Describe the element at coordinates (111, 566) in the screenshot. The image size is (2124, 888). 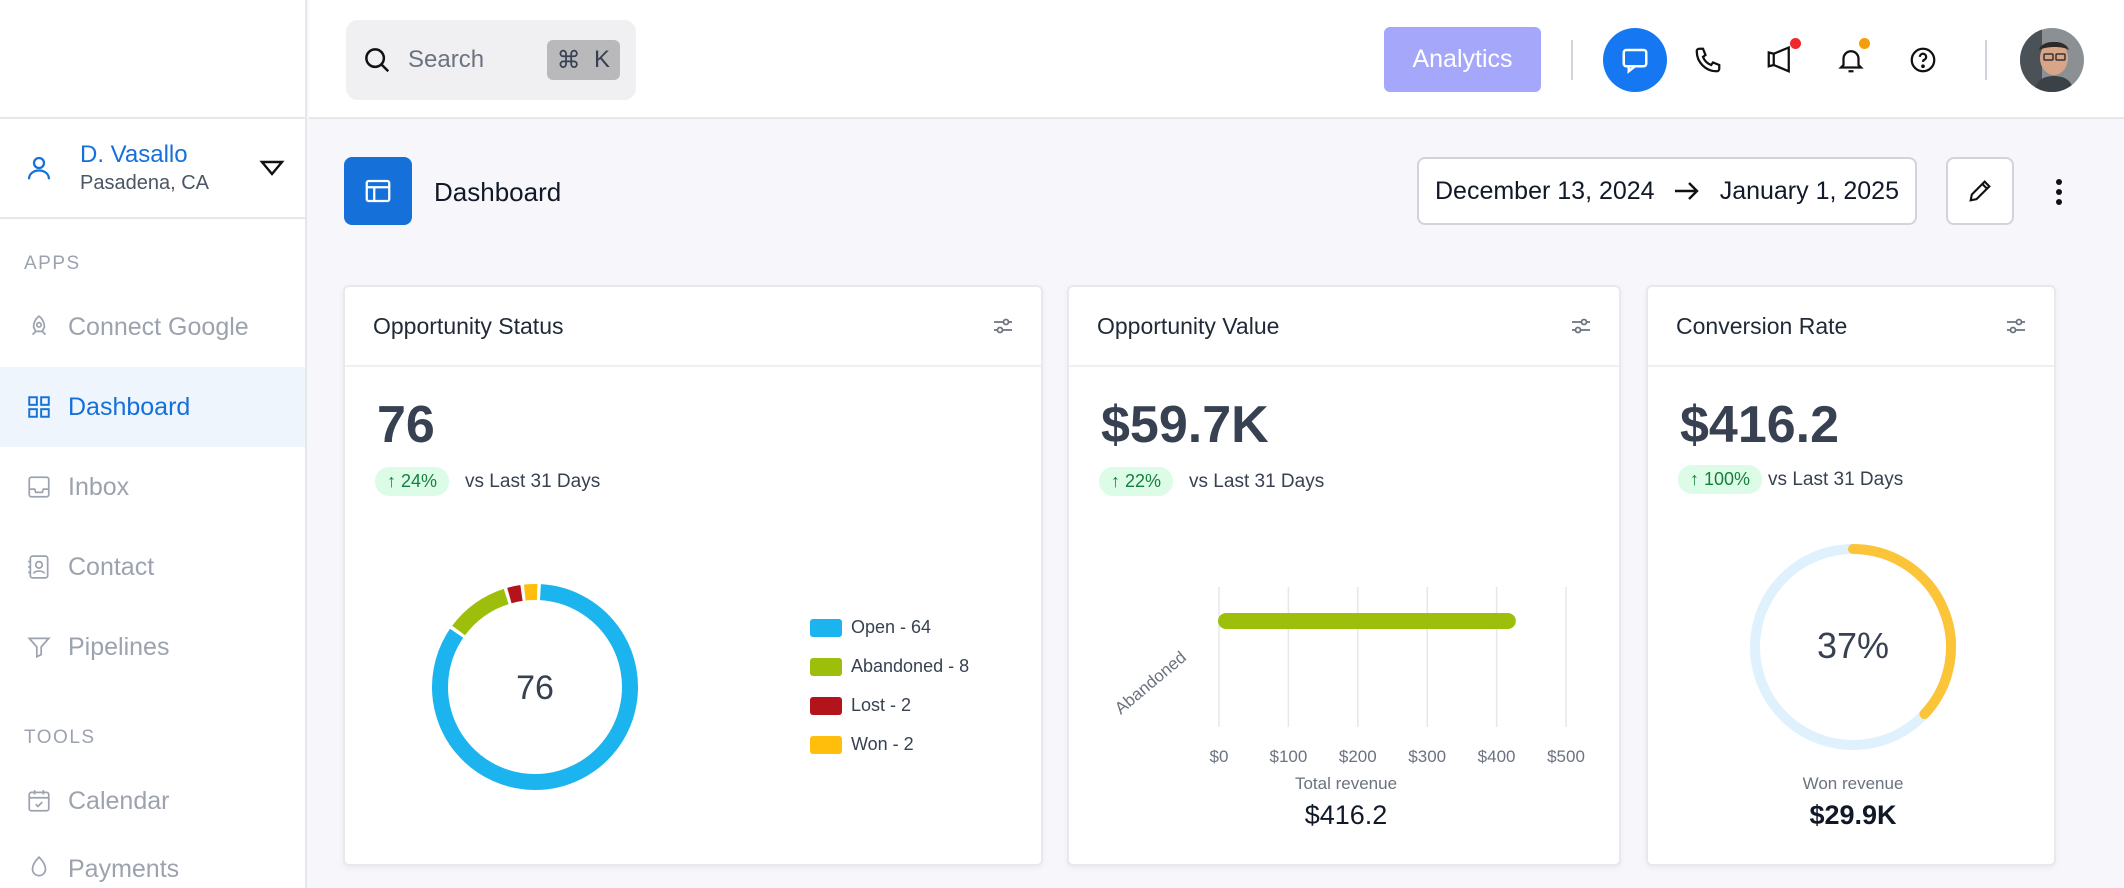
I see `sidebar-item-label: Contact` at that location.